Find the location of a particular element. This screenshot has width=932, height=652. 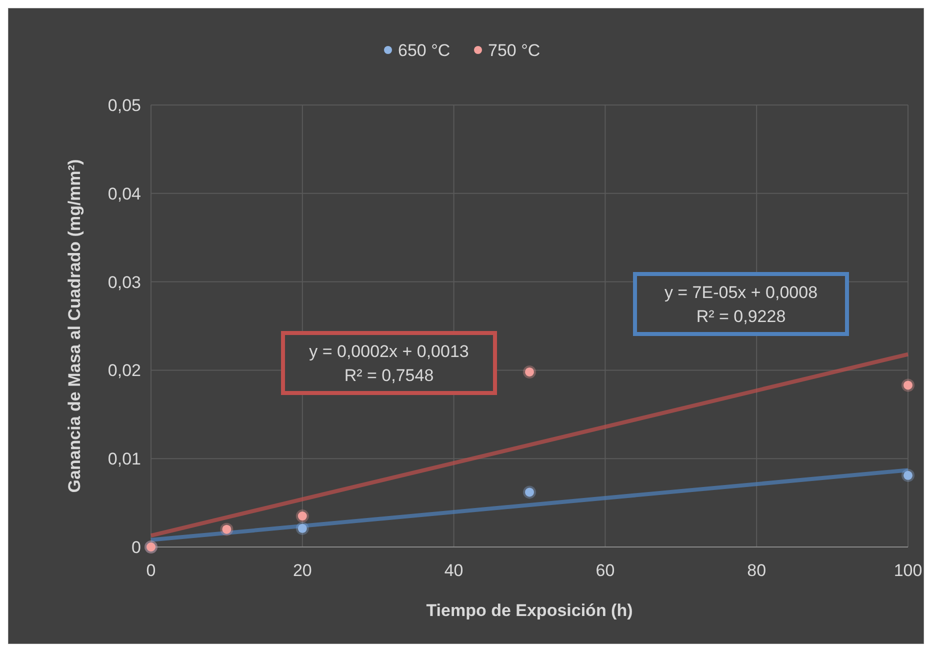

x-tick-label: 100 is located at coordinates (908, 570).